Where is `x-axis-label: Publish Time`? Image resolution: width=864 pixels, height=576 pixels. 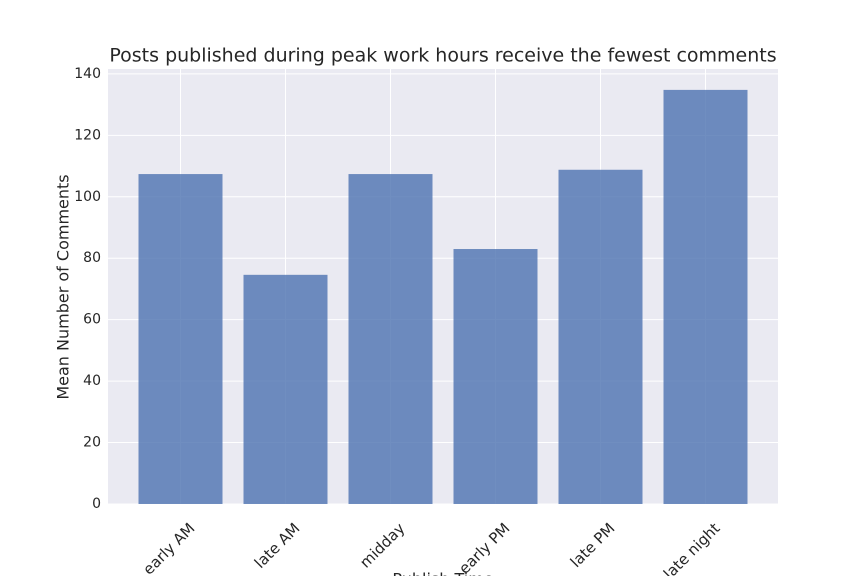 x-axis-label: Publish Time is located at coordinates (442, 573).